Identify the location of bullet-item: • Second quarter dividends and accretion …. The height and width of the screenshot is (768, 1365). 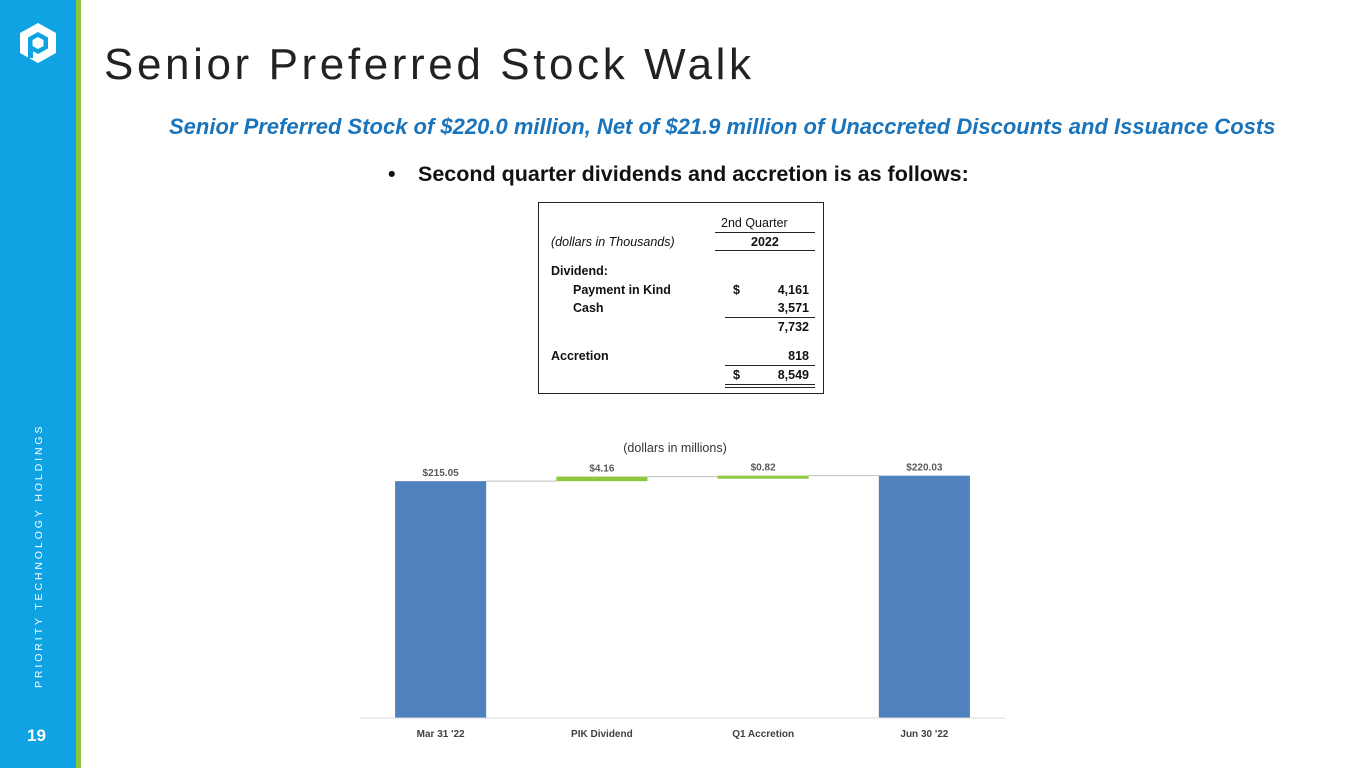
(678, 174).